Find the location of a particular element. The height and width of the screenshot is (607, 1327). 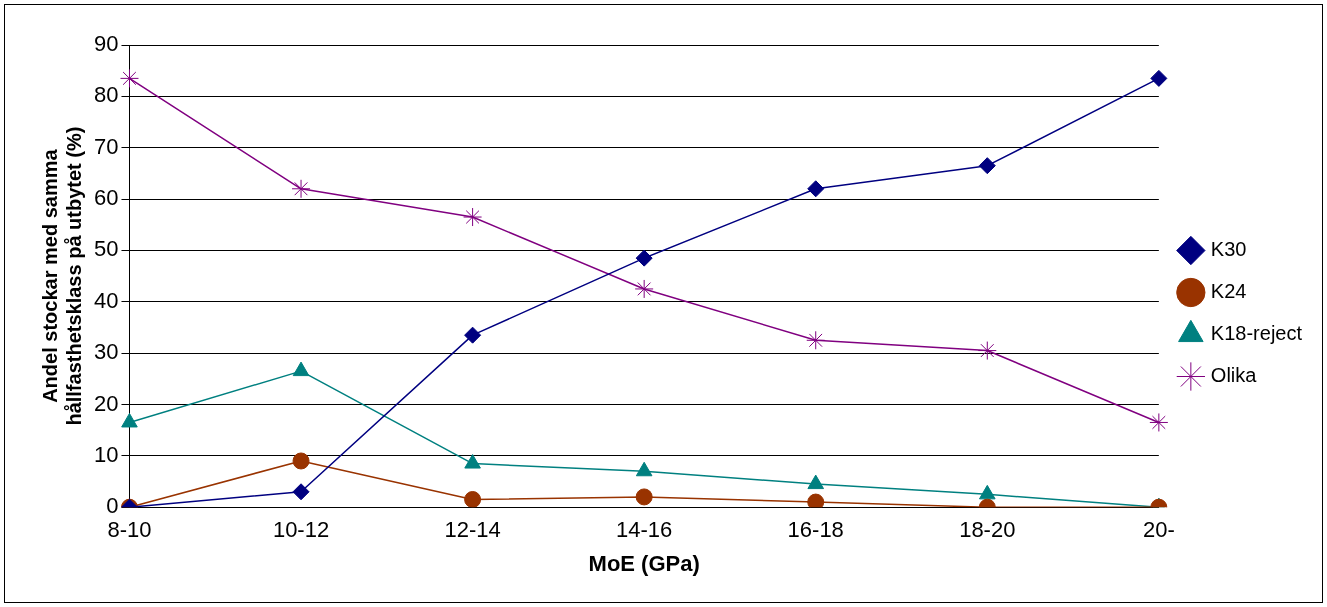

y-tick-label: 90 is located at coordinates (106, 44).